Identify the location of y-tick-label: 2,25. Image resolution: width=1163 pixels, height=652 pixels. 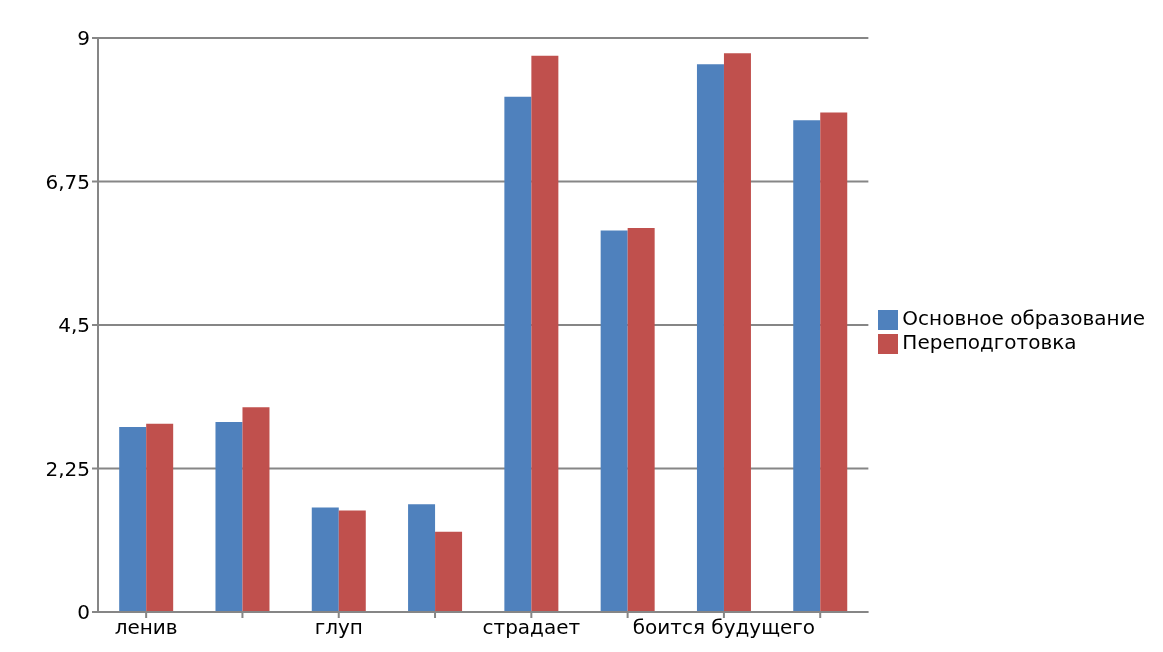
(67, 468).